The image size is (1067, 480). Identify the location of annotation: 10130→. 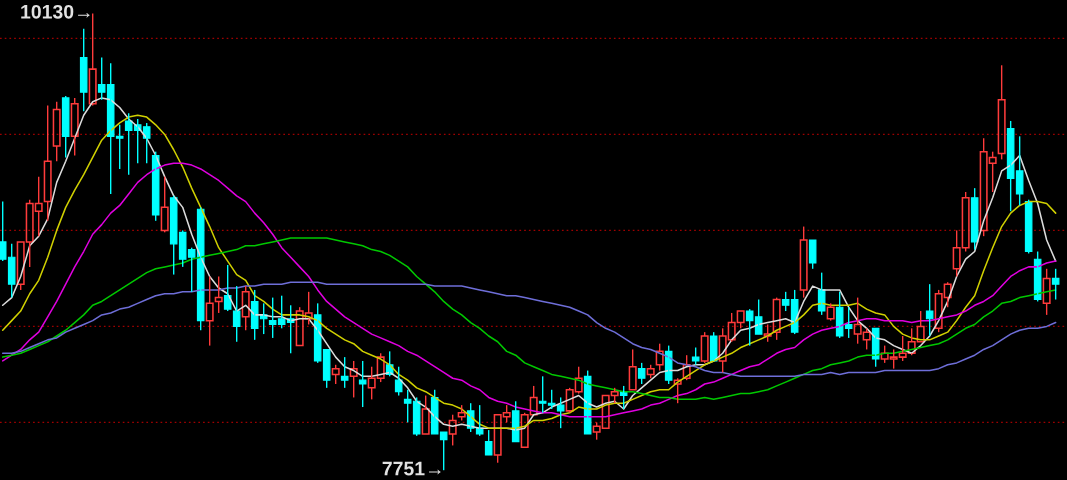
(55, 11).